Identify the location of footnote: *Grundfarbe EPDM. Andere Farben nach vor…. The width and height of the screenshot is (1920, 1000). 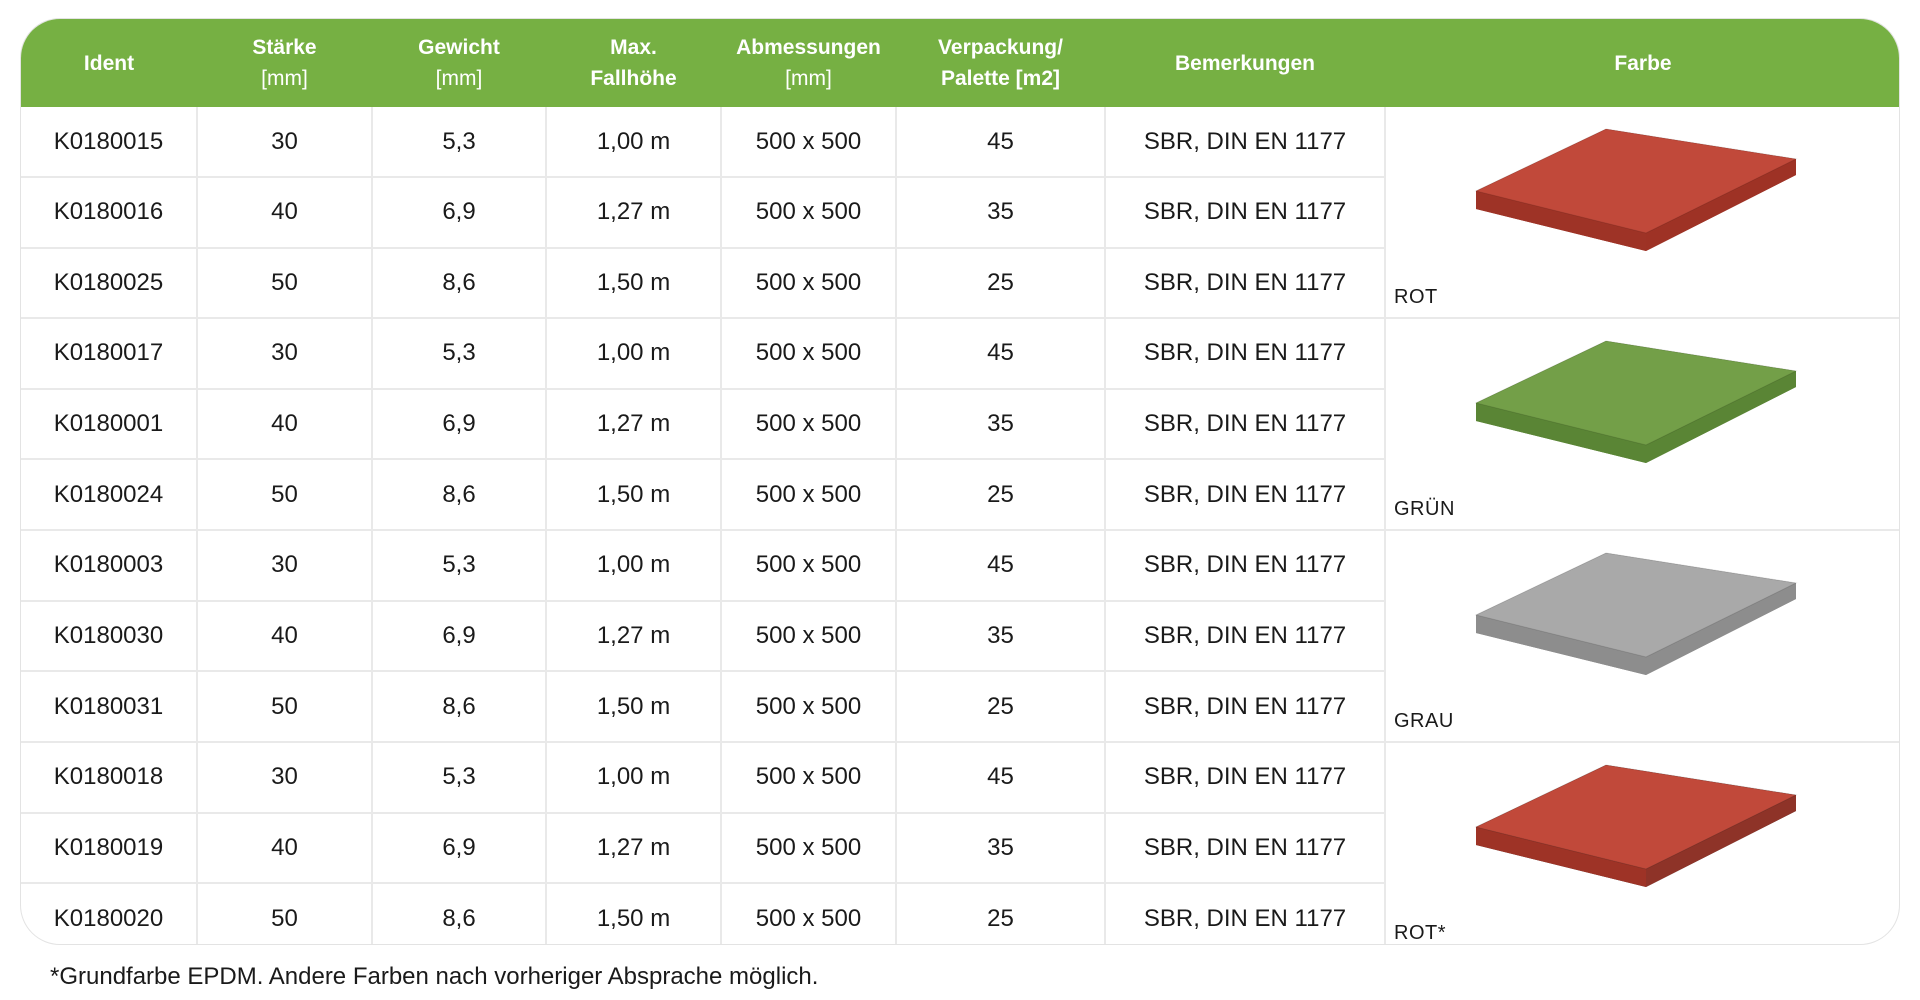
(434, 976).